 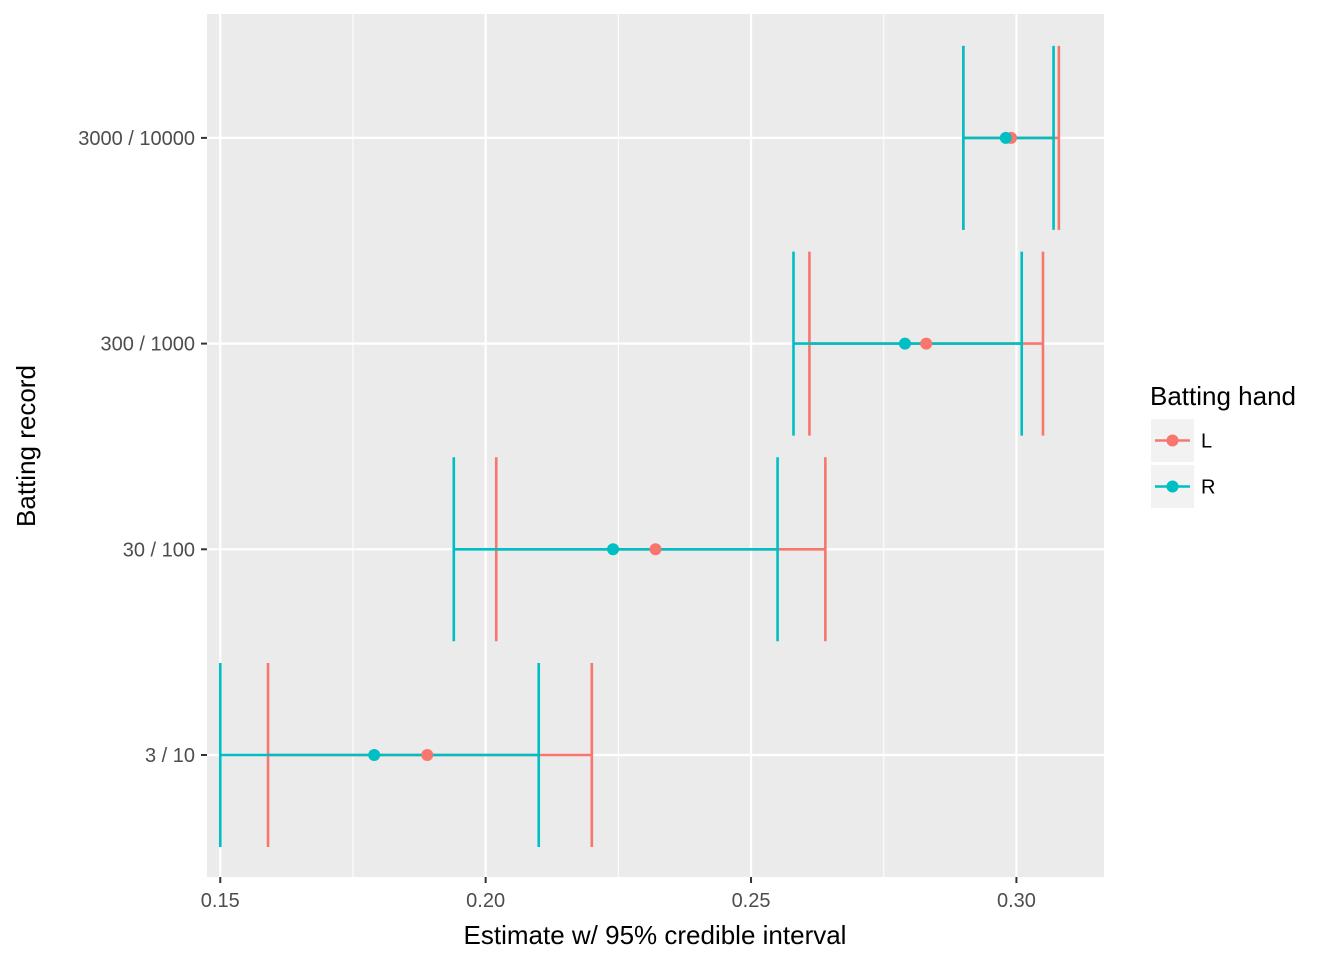 What do you see at coordinates (1208, 488) in the screenshot?
I see `legend-label-R: R` at bounding box center [1208, 488].